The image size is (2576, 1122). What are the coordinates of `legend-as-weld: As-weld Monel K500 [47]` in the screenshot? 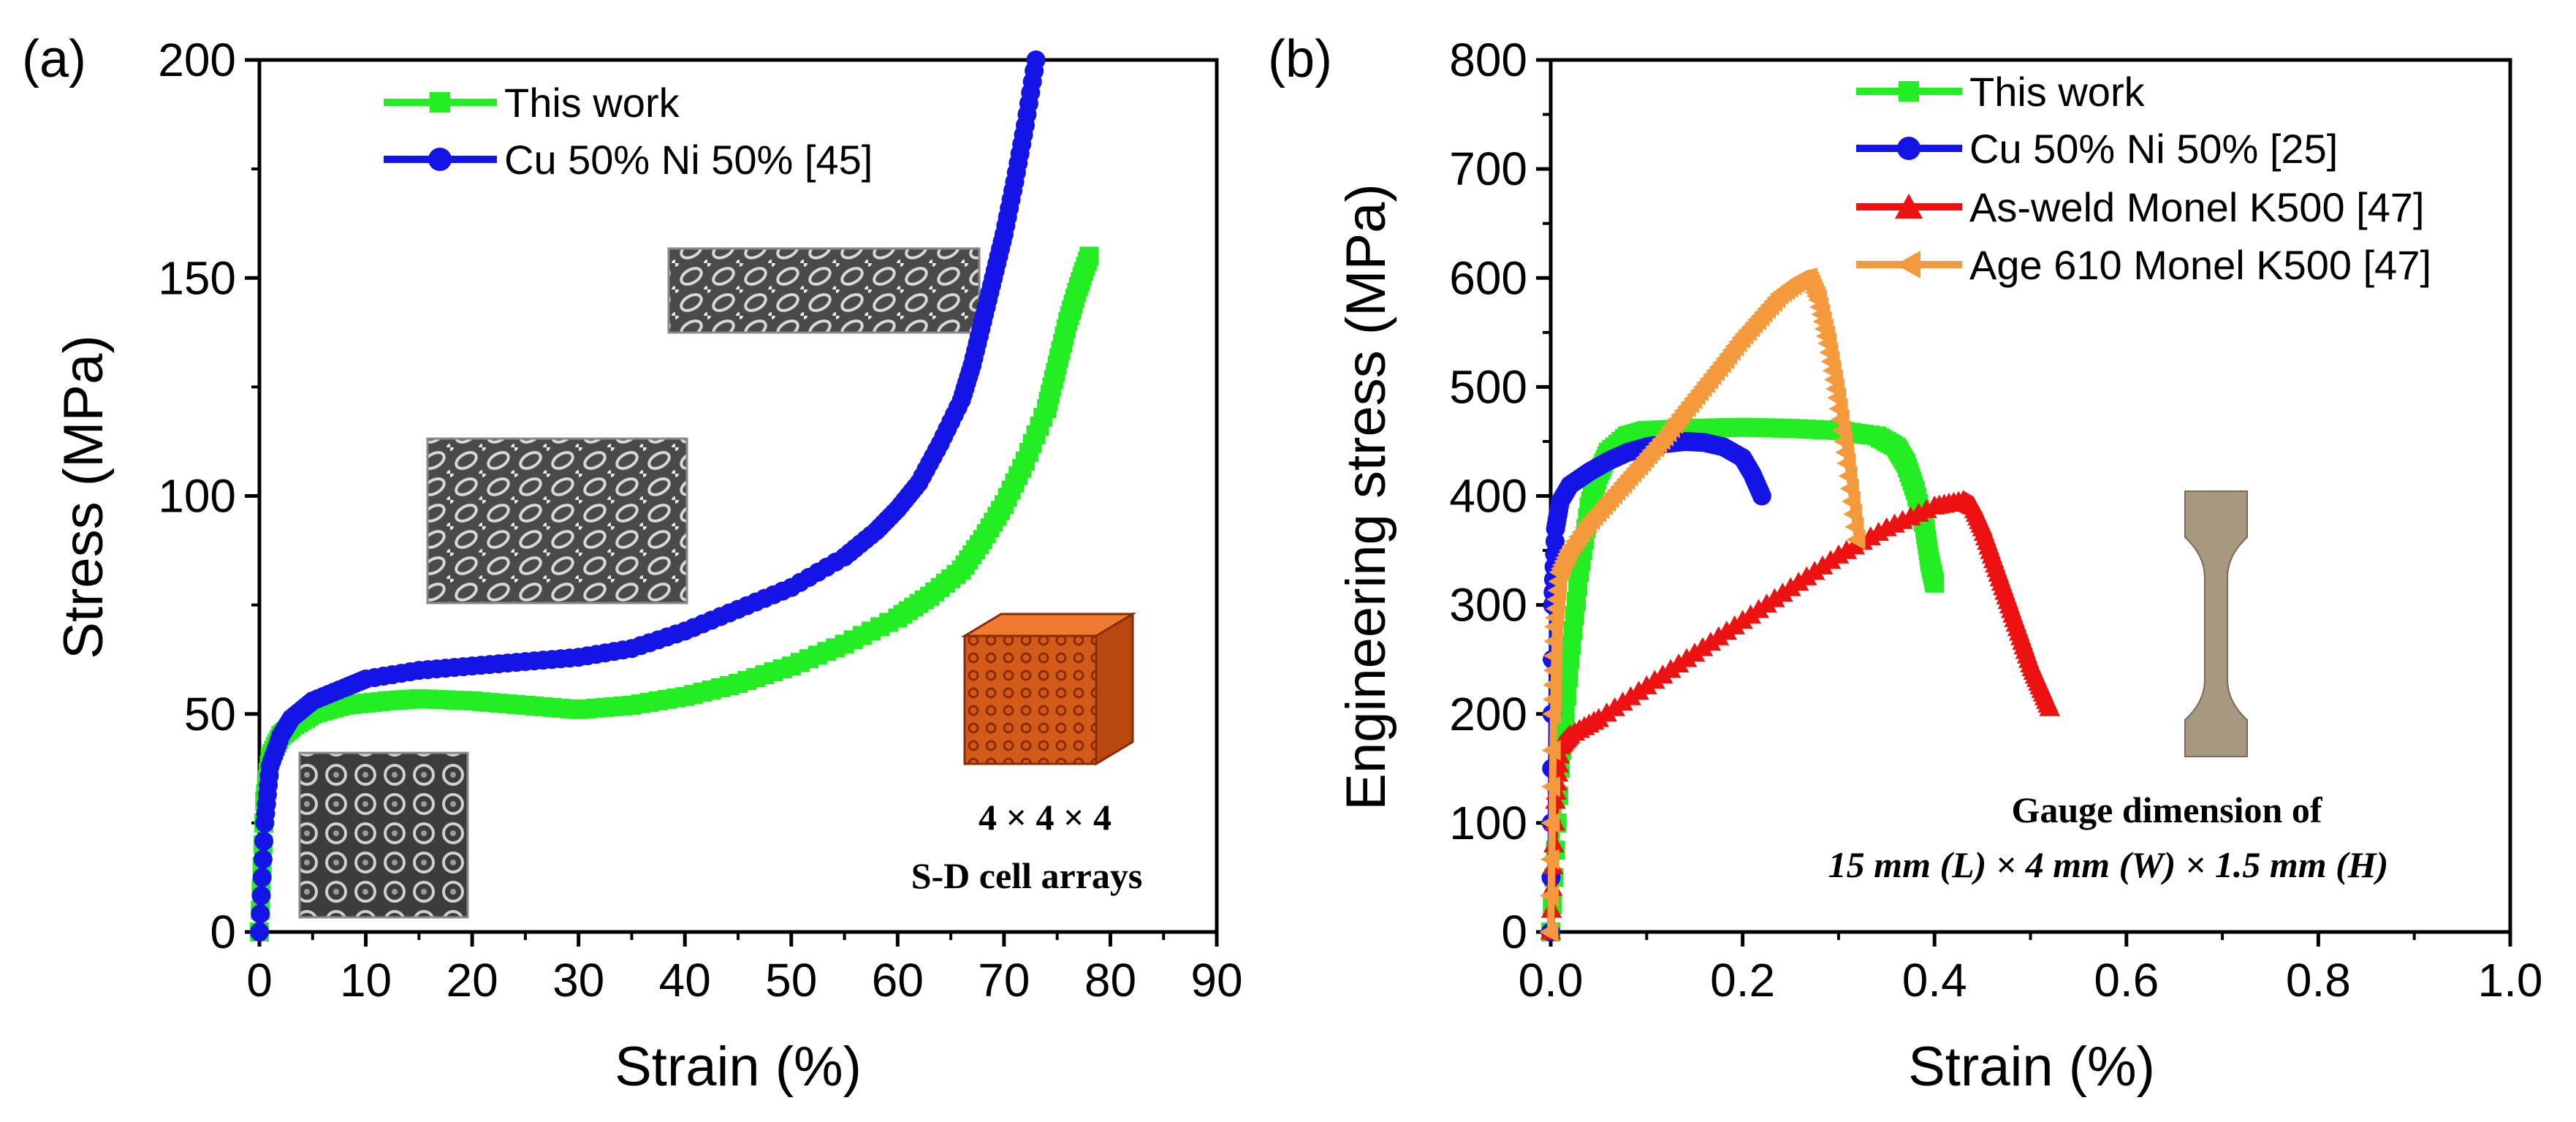 It's located at (2140, 207).